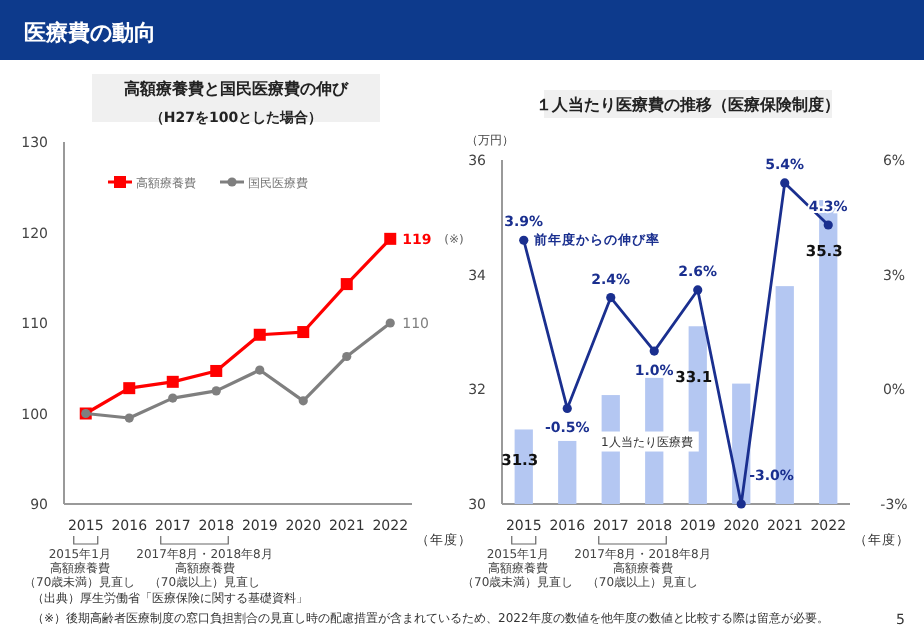  What do you see at coordinates (688, 104) in the screenshot?
I see `chart-title: １人当たり医療費の推移（医療保険制度）` at bounding box center [688, 104].